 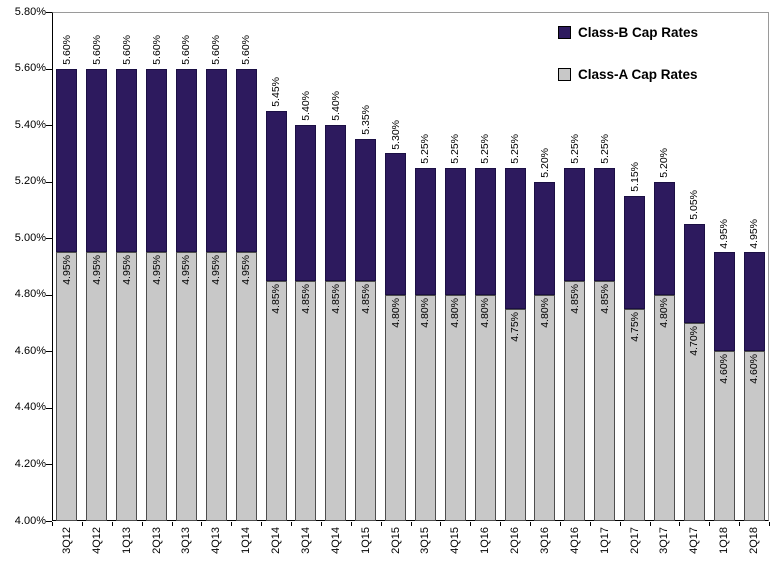 I want to click on x-tick-label: 4Q12, so click(x=96, y=540).